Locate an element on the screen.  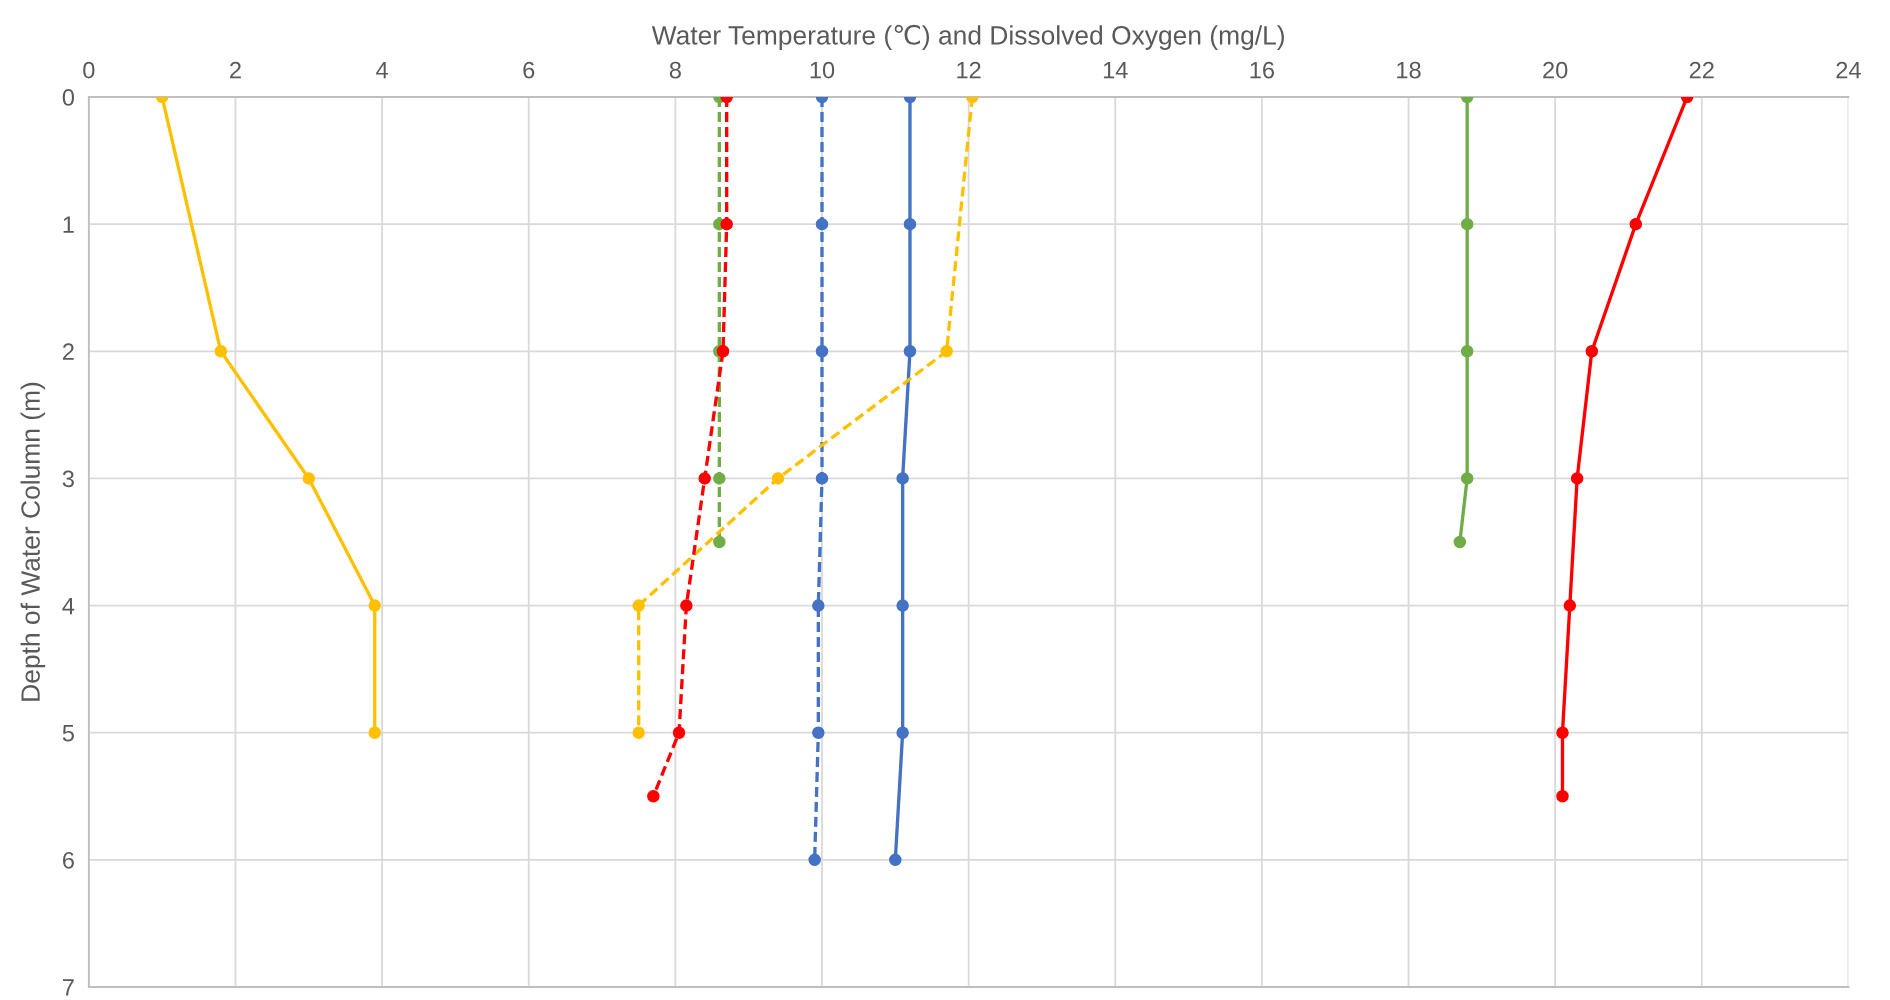
y-axis-title: Depth of Water Column (m) is located at coordinates (33, 541).